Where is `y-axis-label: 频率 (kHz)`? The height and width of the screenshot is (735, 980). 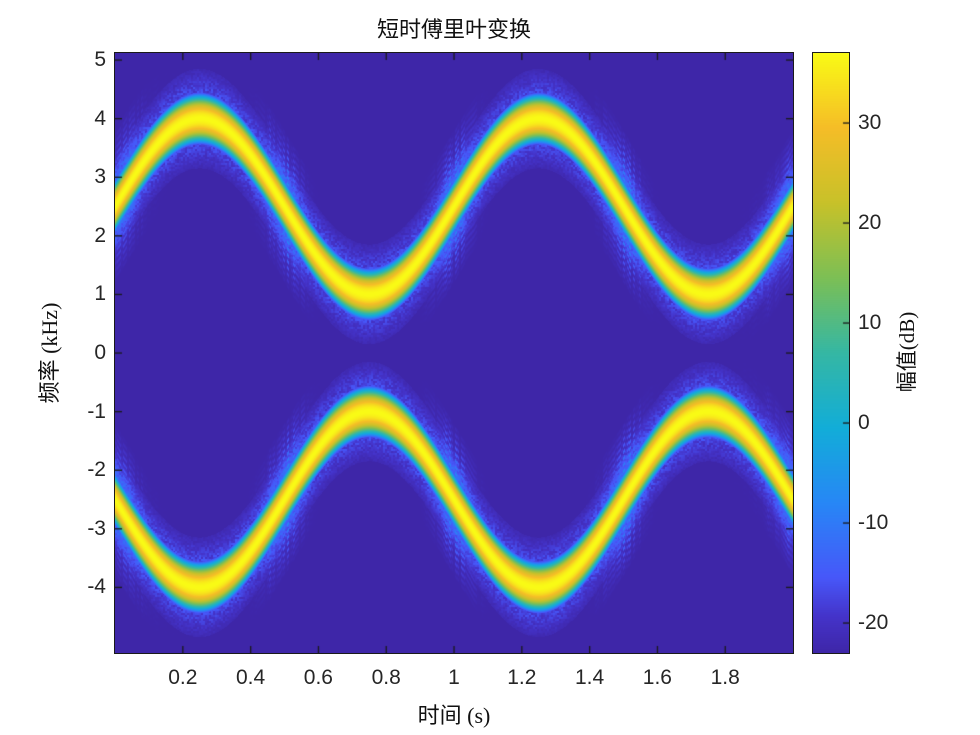
y-axis-label: 频率 (kHz) is located at coordinates (49, 353).